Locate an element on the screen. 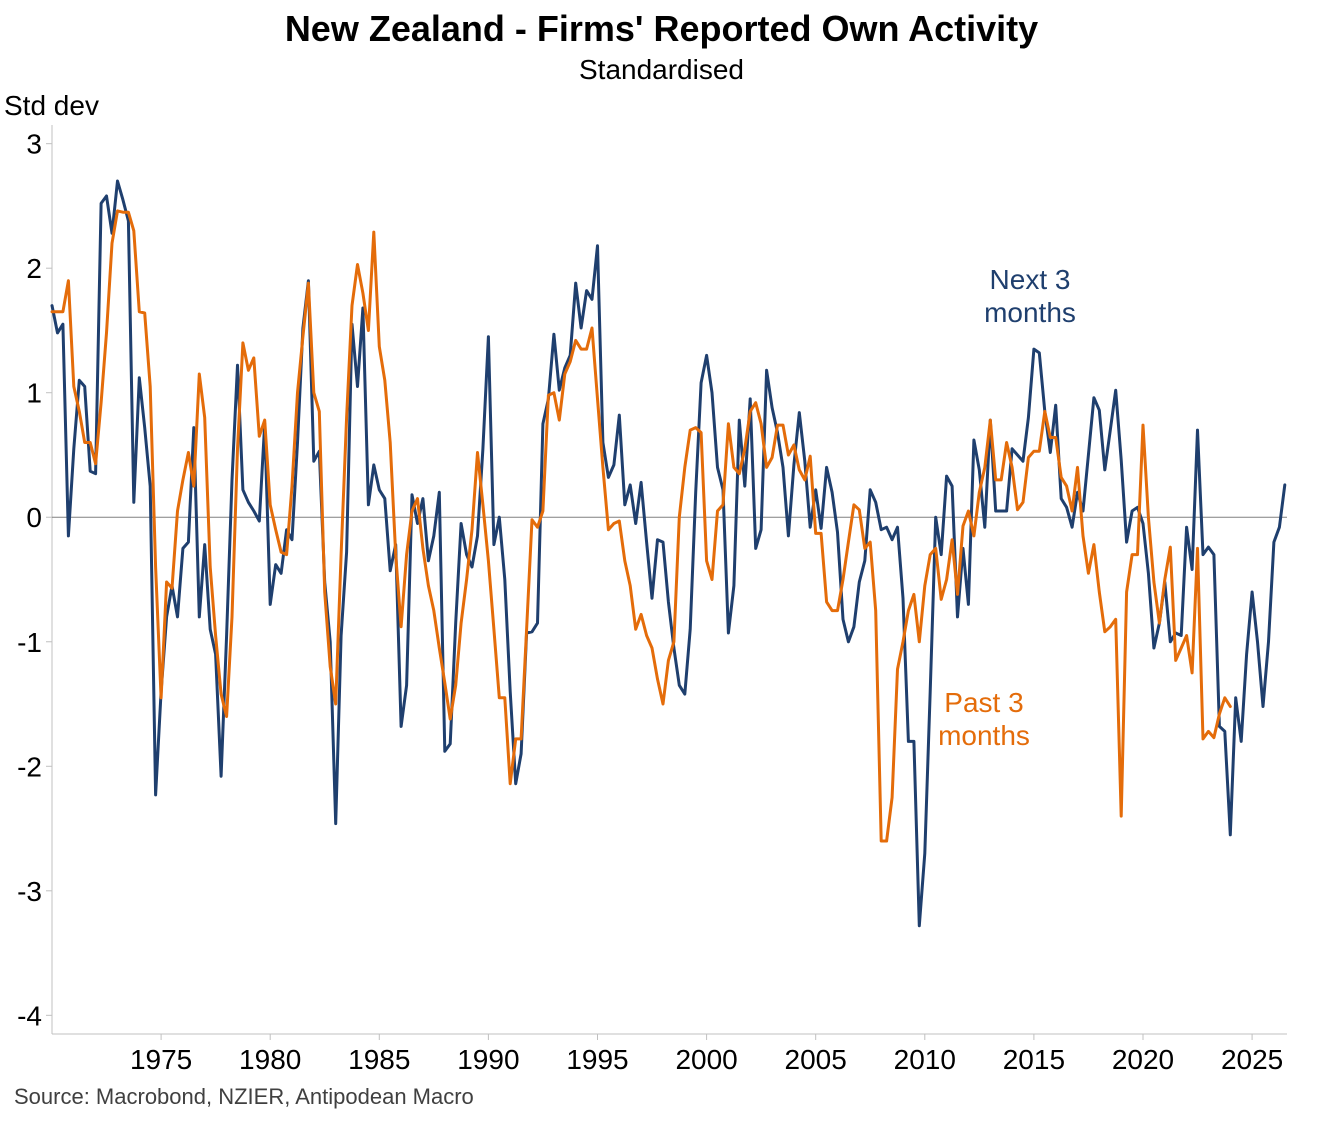 The image size is (1323, 1122). annotation-next-3-months: months is located at coordinates (1030, 312).